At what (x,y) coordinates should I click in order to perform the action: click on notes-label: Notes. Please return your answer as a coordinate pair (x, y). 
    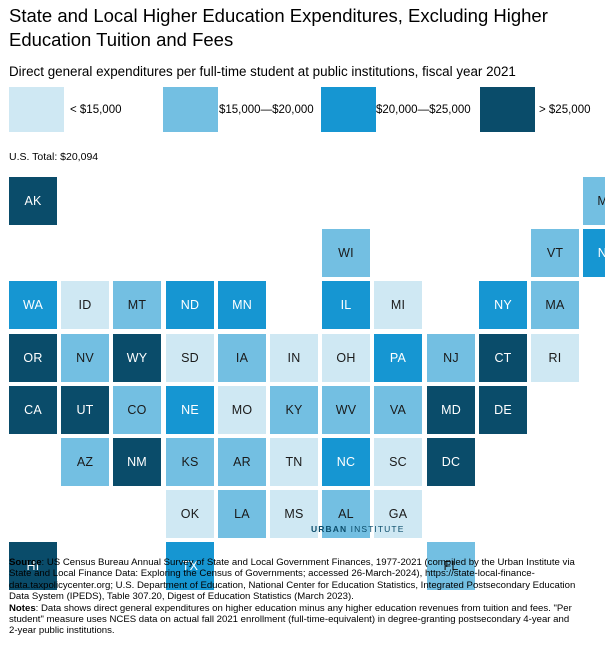
    Looking at the image, I should click on (22, 608).